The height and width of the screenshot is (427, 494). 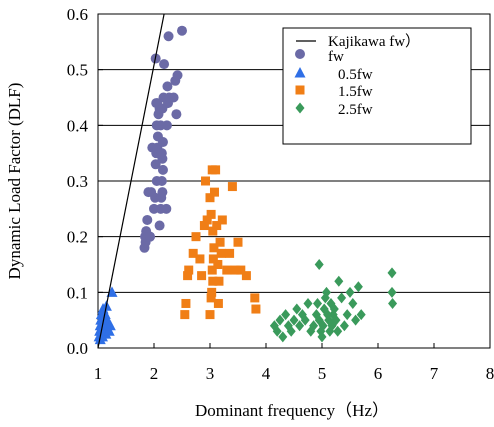 What do you see at coordinates (322, 373) in the screenshot?
I see `x-tick-label: 5` at bounding box center [322, 373].